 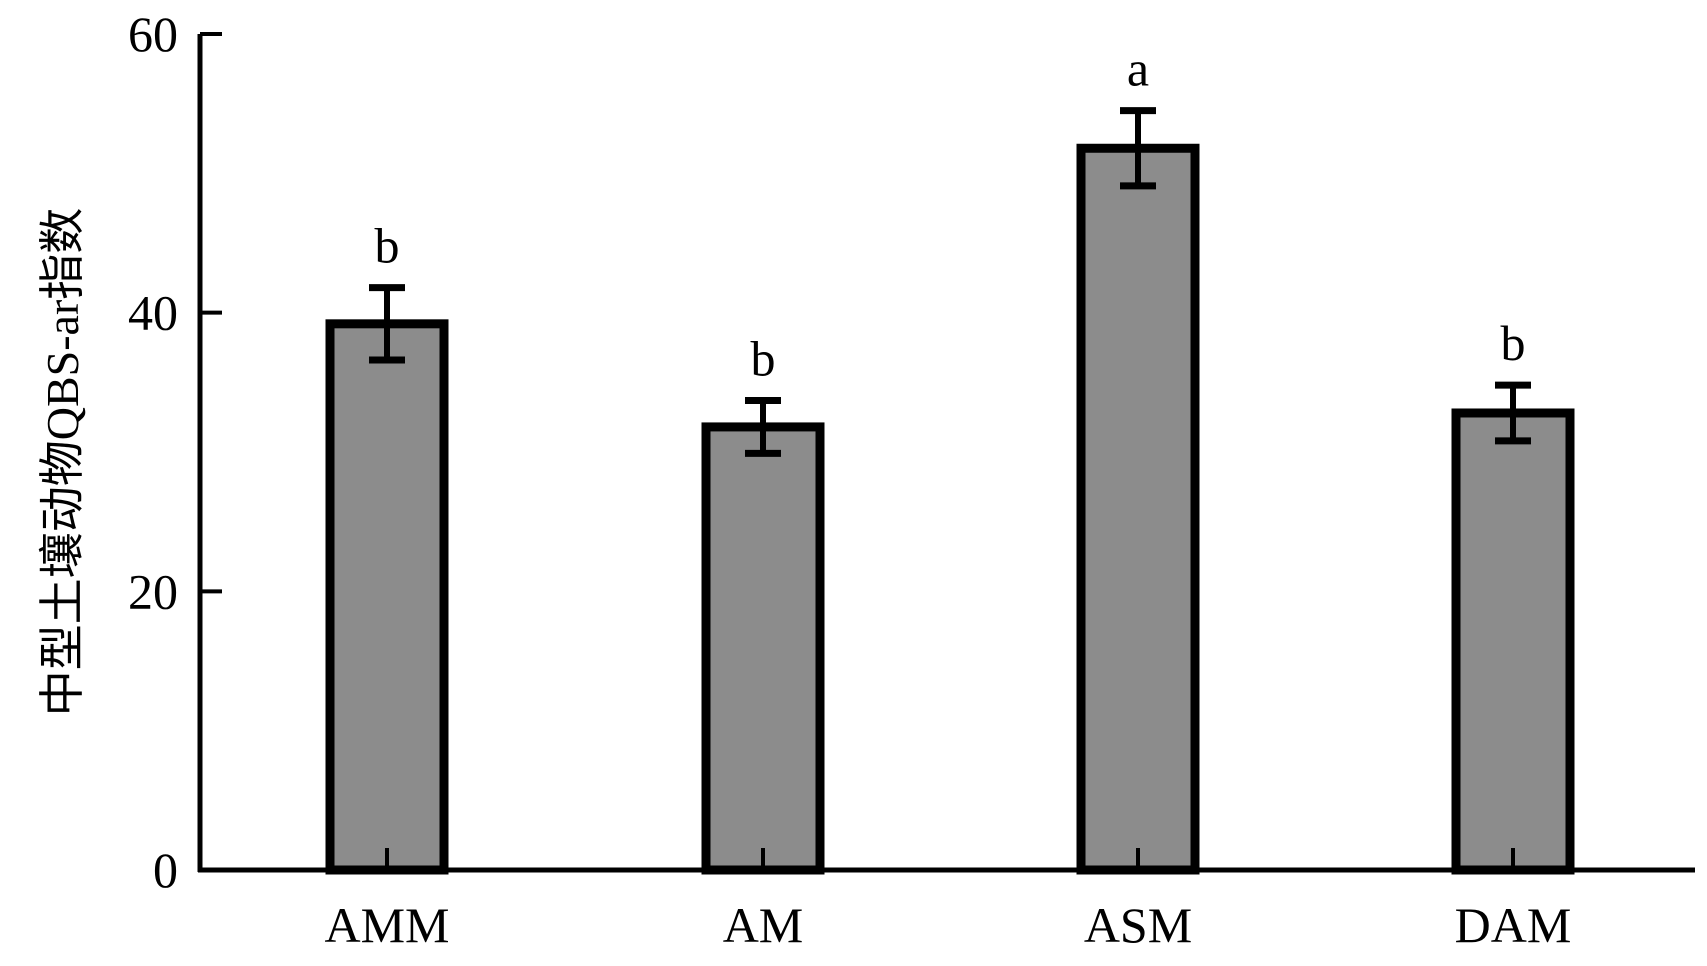 What do you see at coordinates (386, 925) in the screenshot?
I see `x-tick-label-amm: AMM` at bounding box center [386, 925].